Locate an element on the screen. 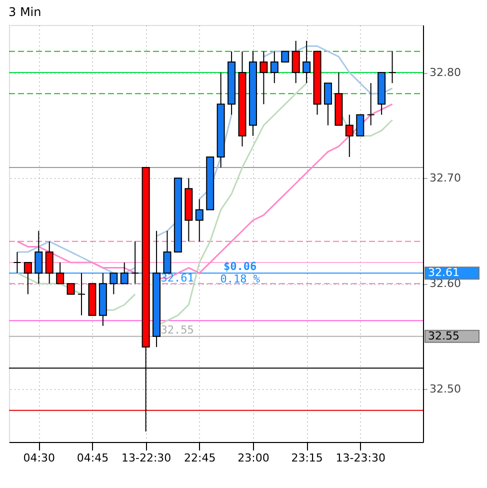 The image size is (487, 488). annotation: 32.61 is located at coordinates (177, 277).